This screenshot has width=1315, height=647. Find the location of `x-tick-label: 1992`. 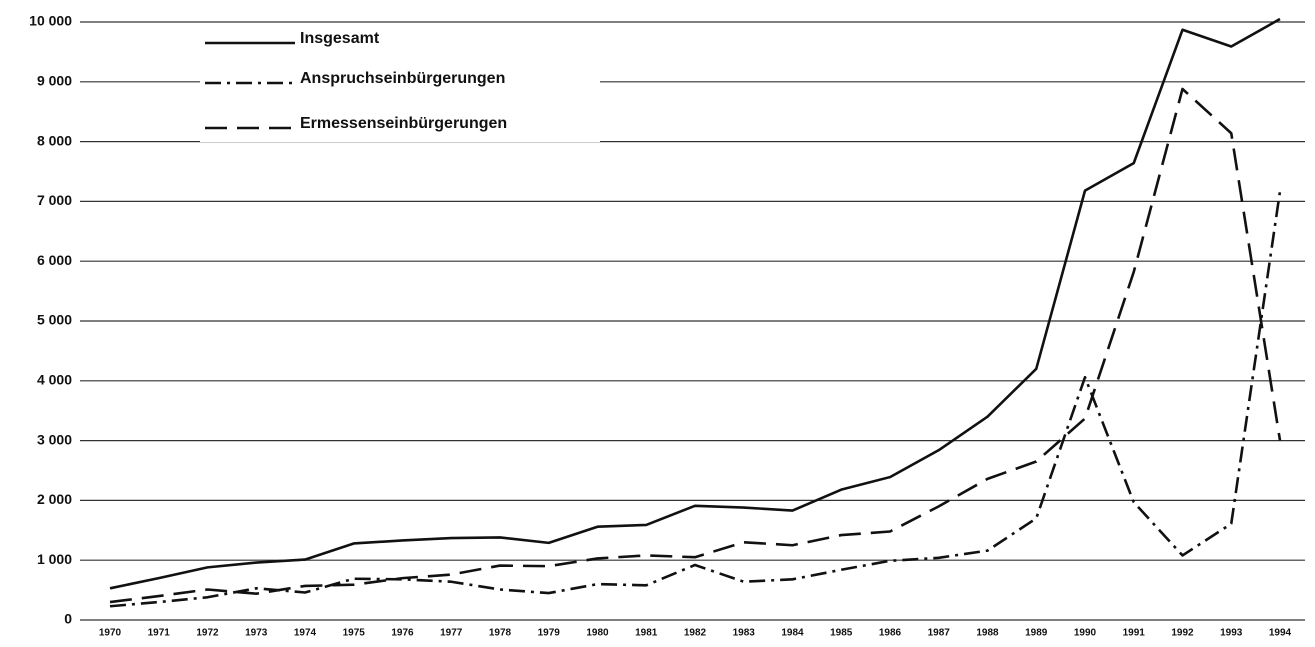

x-tick-label: 1992 is located at coordinates (1182, 633).